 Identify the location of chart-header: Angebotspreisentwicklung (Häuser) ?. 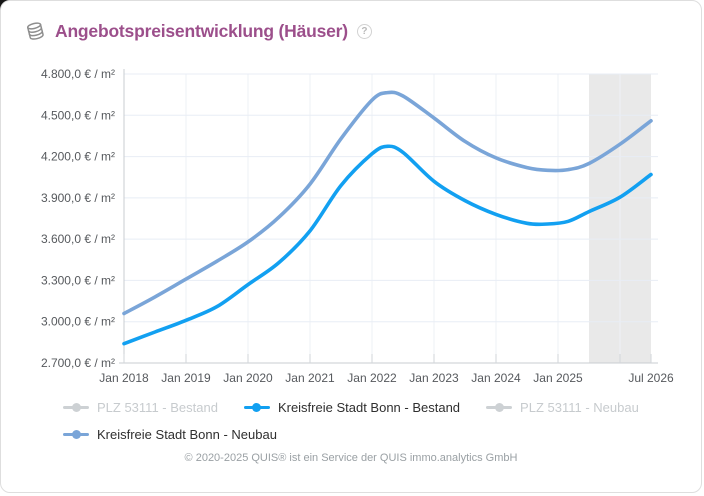
(198, 31).